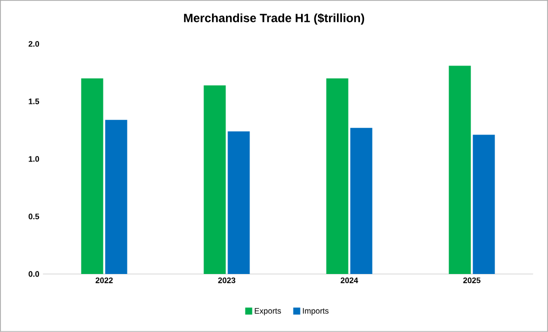 Image resolution: width=548 pixels, height=332 pixels. Describe the element at coordinates (274, 19) in the screenshot. I see `chart-title: Merchandise Trade H1 ($trillion)` at that location.